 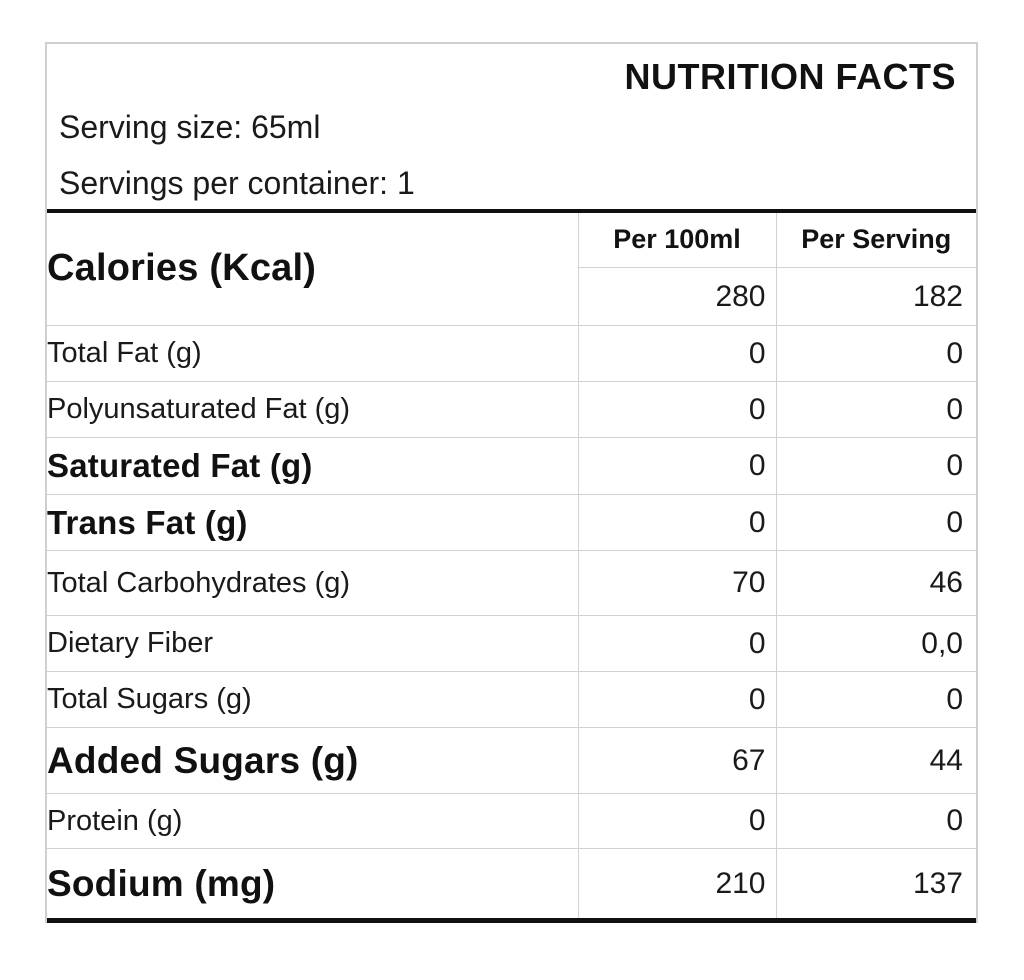 What do you see at coordinates (677, 885) in the screenshot?
I see `row-per-100ml-value: 210` at bounding box center [677, 885].